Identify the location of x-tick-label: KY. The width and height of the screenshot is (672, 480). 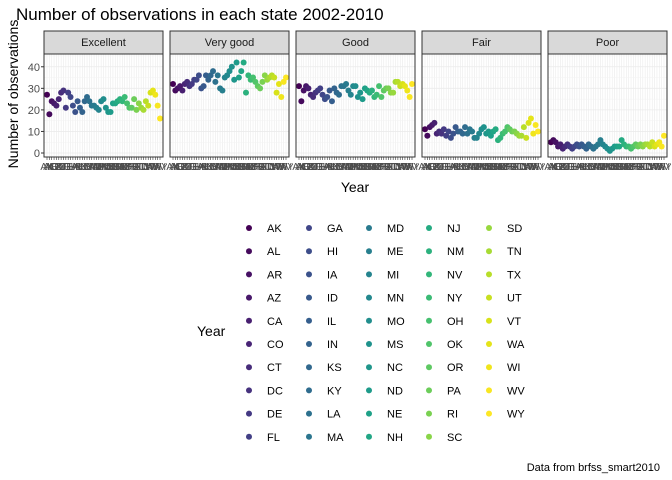
(465, 167).